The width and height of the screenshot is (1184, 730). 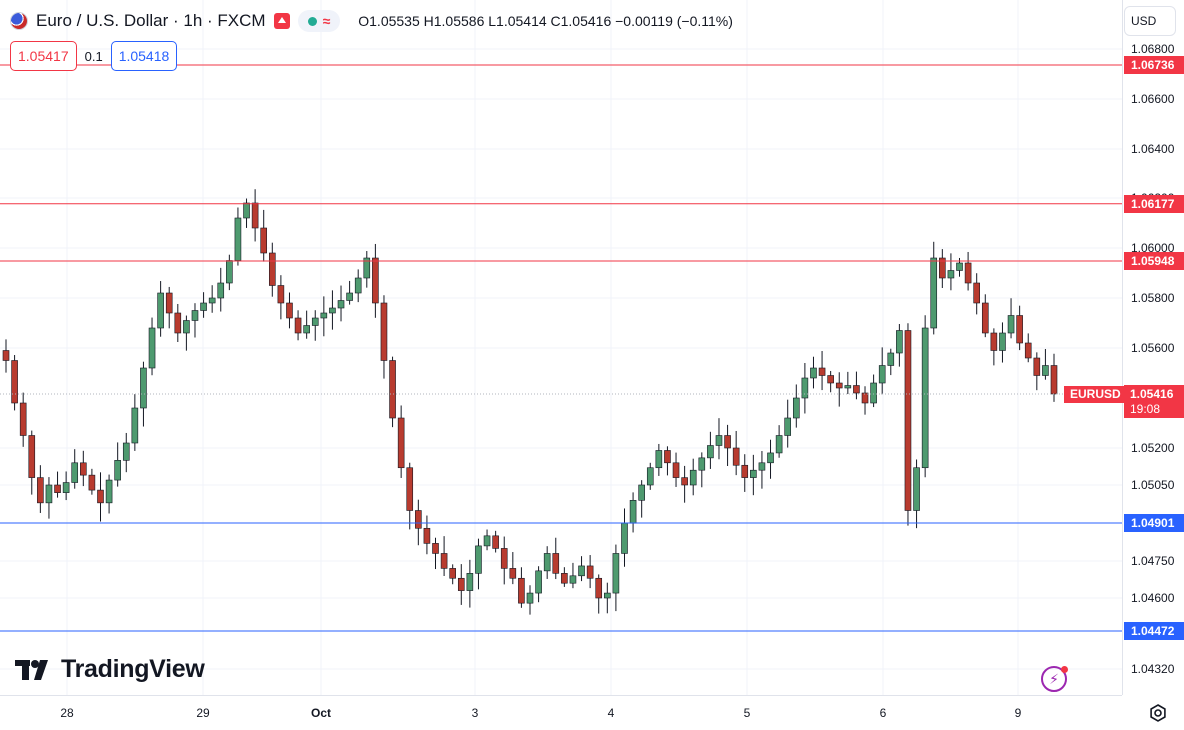 What do you see at coordinates (1054, 679) in the screenshot?
I see `flash-icon: ⚡` at bounding box center [1054, 679].